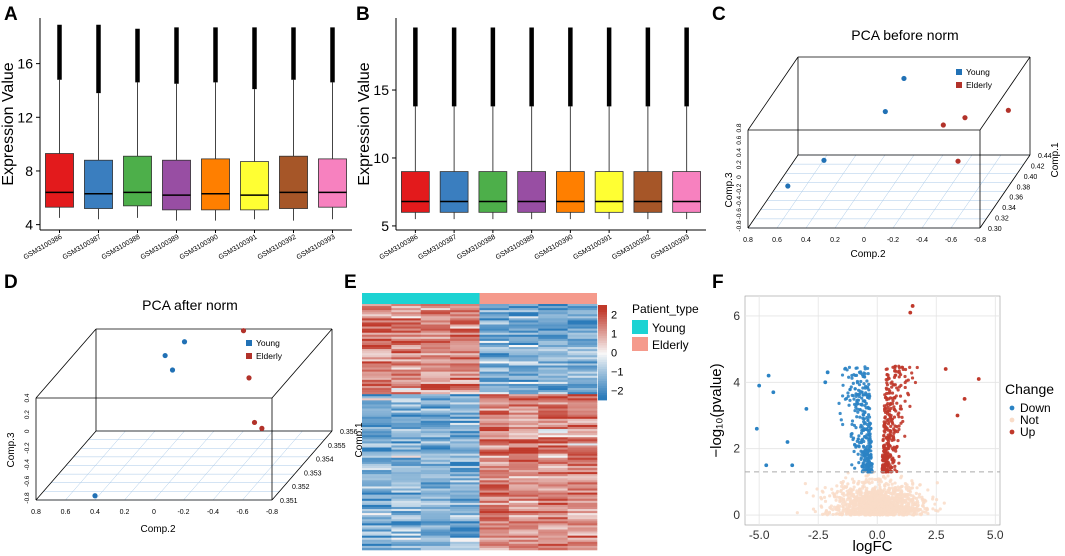  What do you see at coordinates (640, 344) in the screenshot?
I see `legend-swatch-elderly` at bounding box center [640, 344].